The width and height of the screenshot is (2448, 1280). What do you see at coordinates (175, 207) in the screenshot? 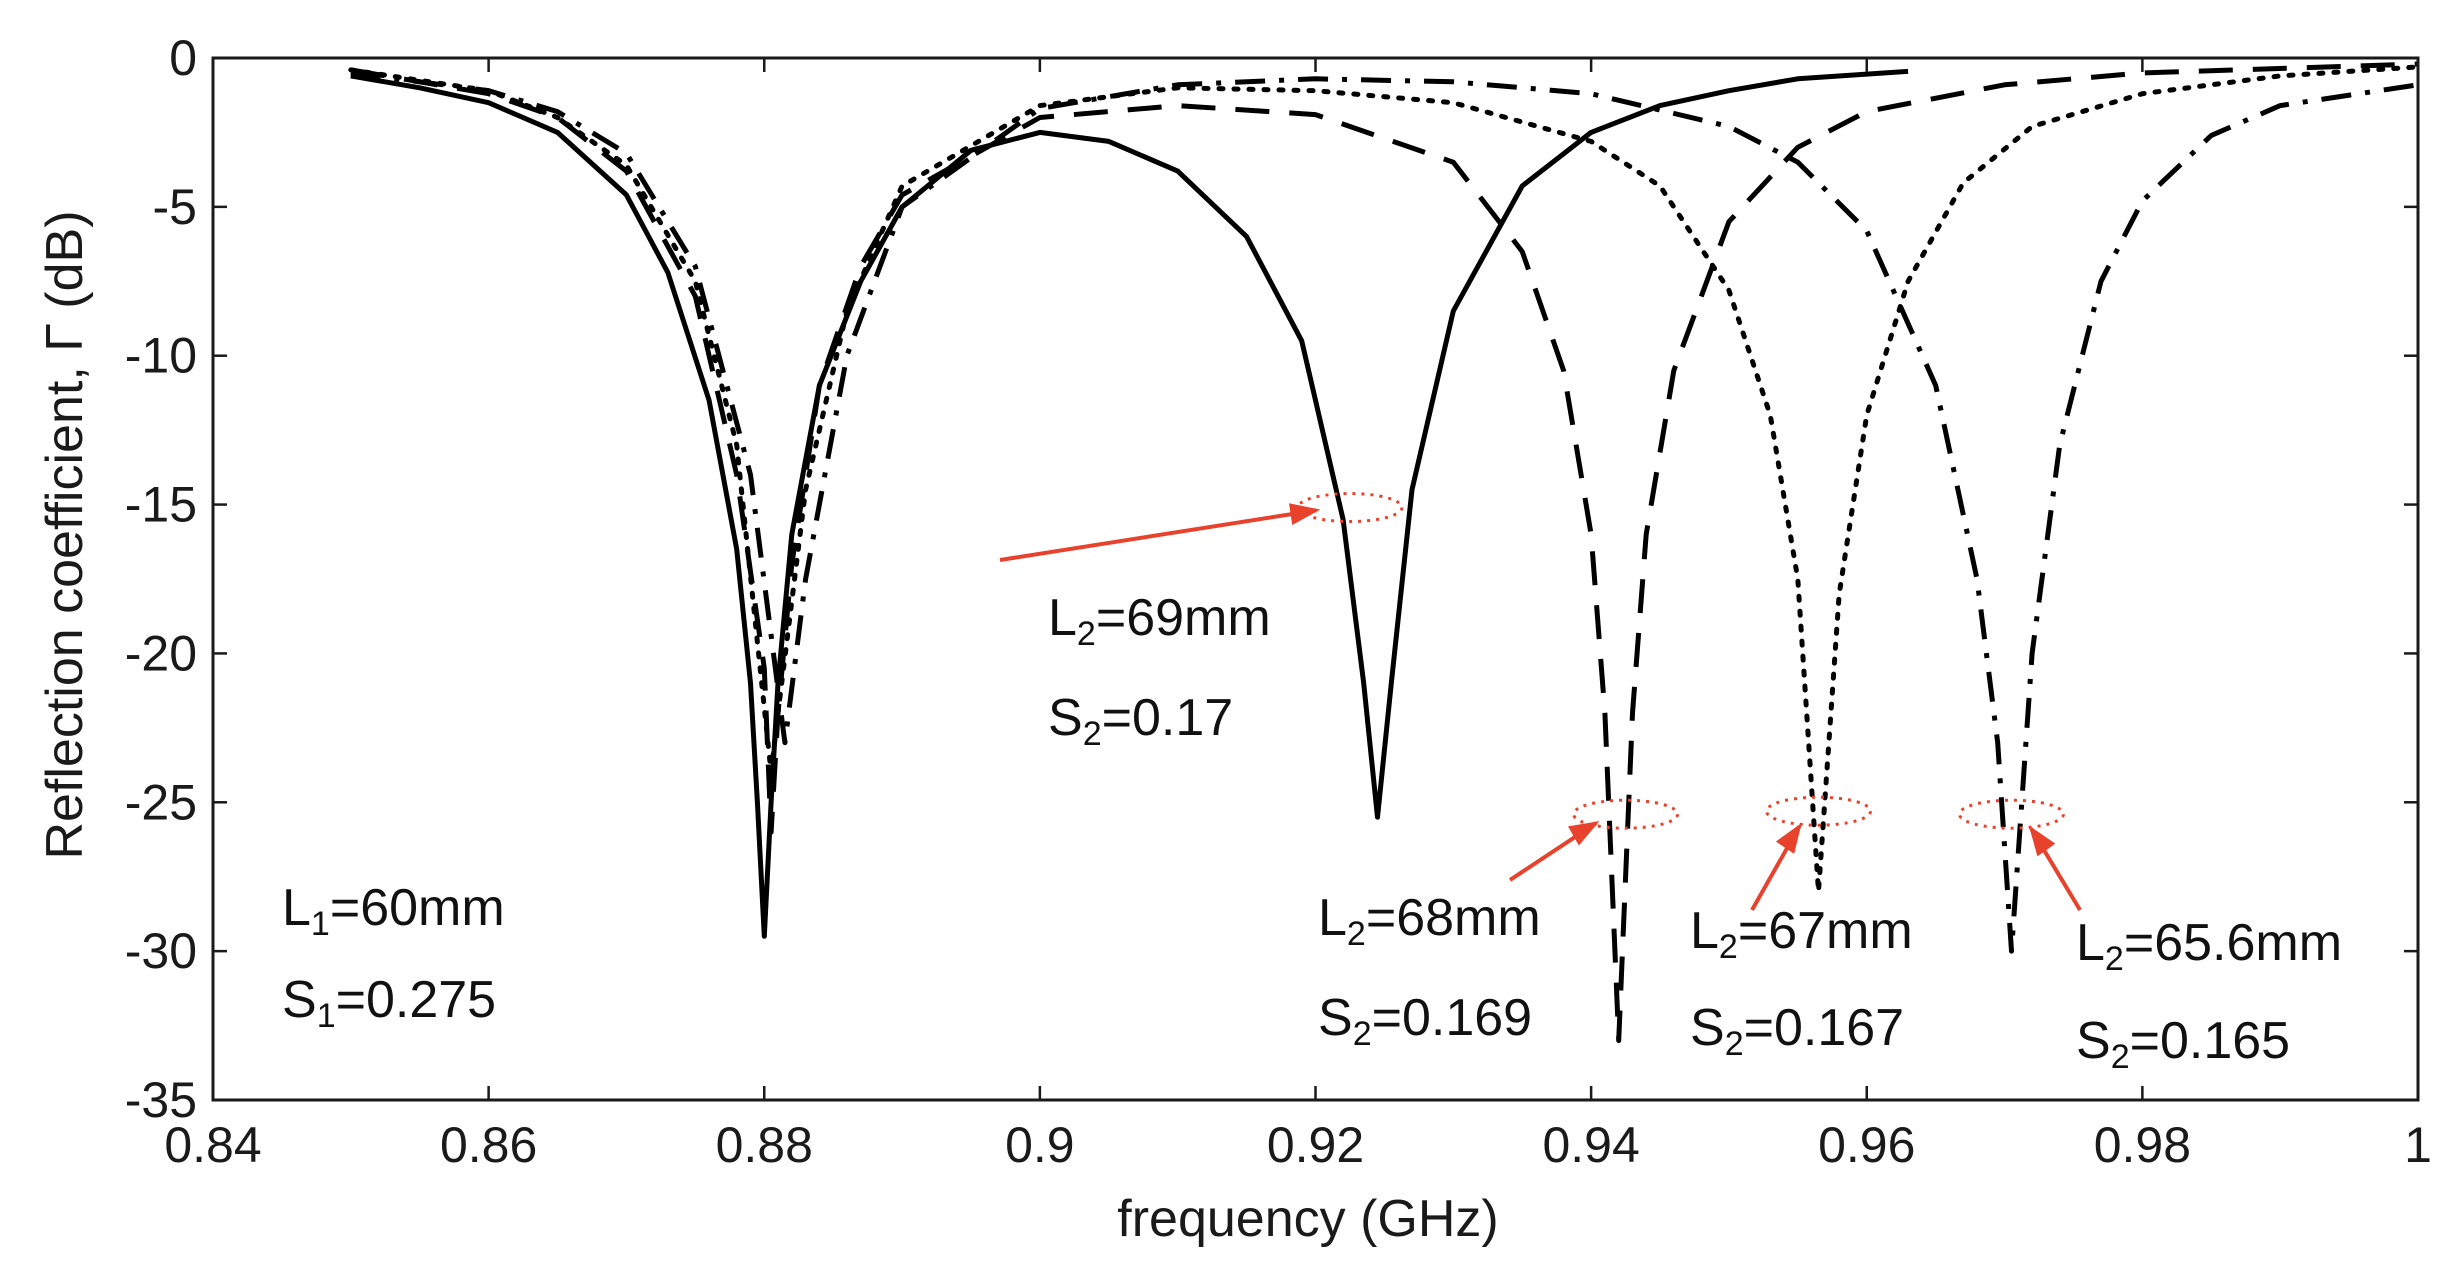
I see `y-tick-label: -5` at bounding box center [175, 207].